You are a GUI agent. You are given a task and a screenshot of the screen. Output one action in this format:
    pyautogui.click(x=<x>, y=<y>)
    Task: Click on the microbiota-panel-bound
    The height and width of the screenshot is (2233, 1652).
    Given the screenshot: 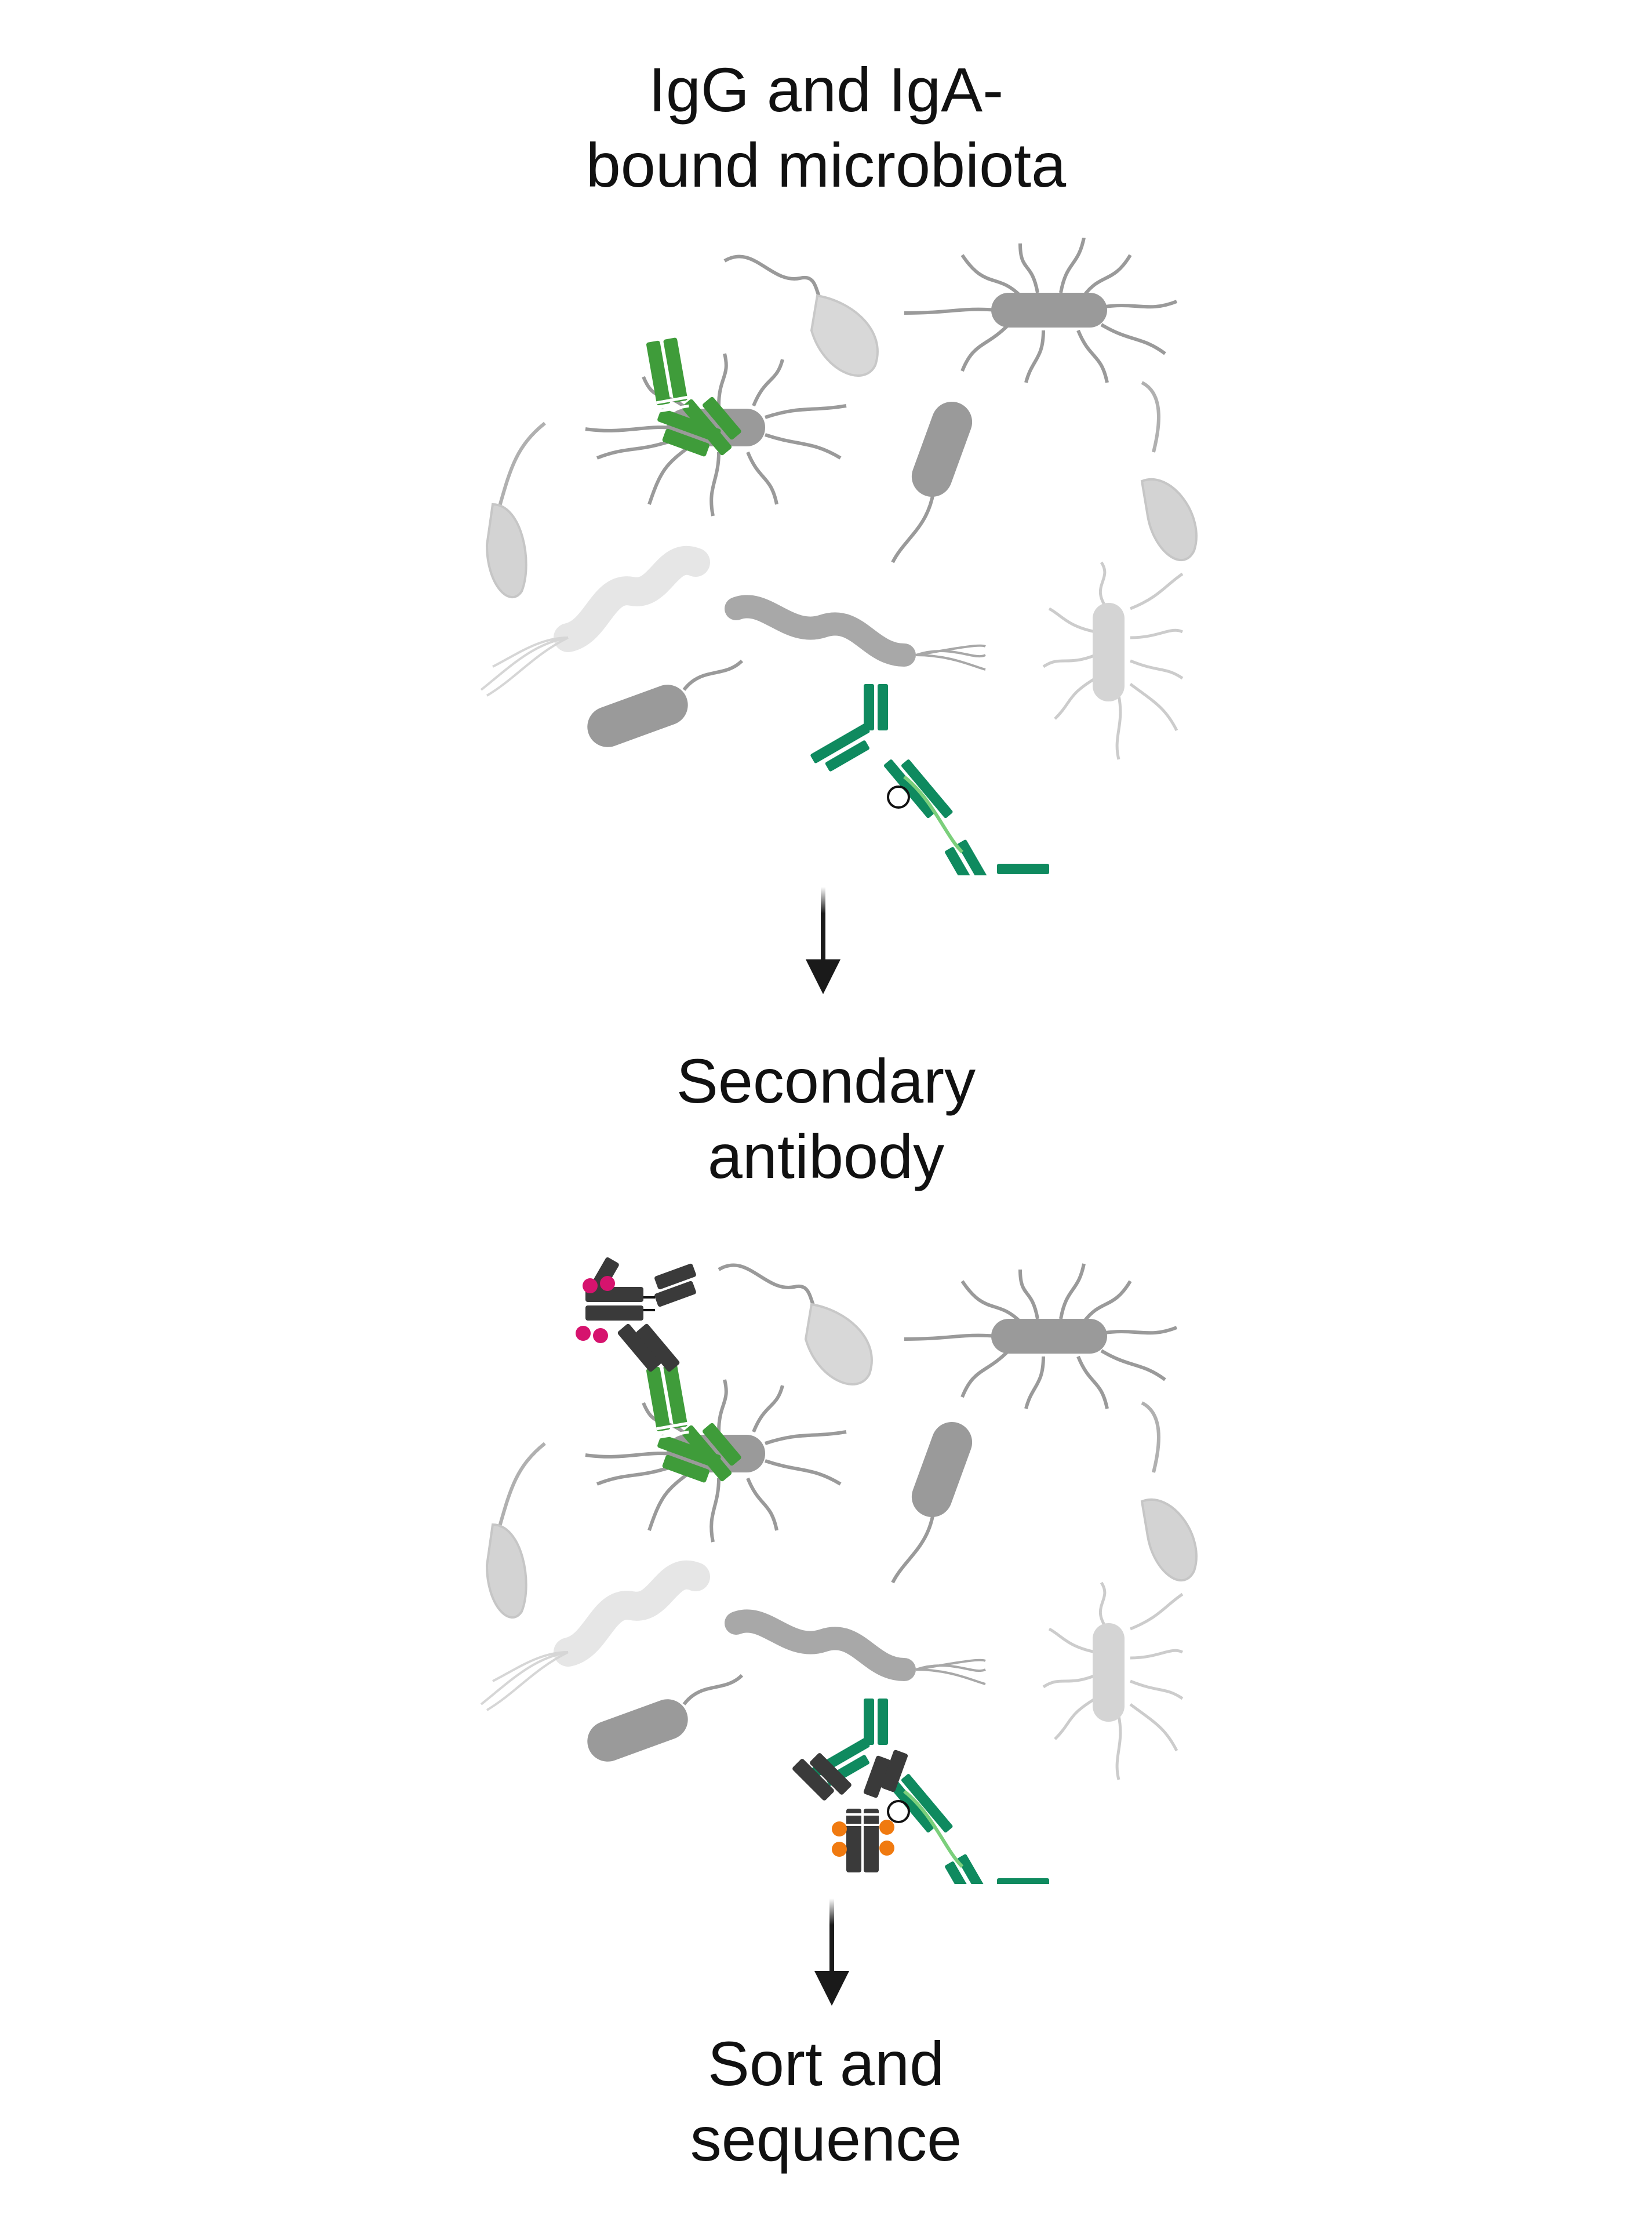 What is the action you would take?
    pyautogui.click(x=839, y=556)
    